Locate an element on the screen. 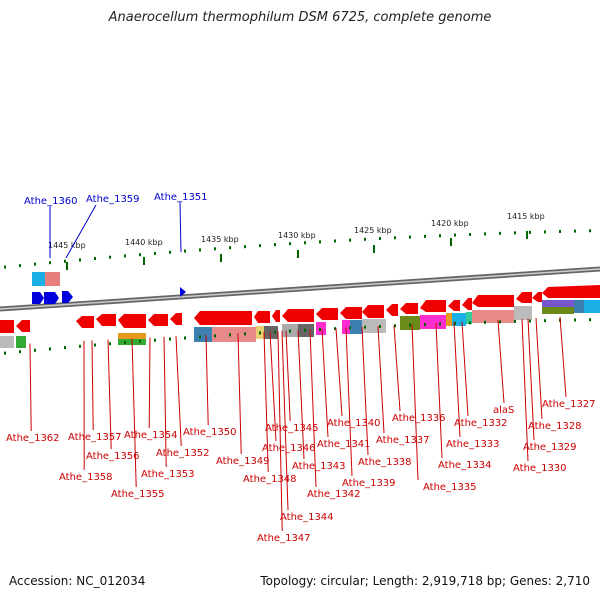 The width and height of the screenshot is (600, 600). gene-label: Athe_1342 is located at coordinates (334, 494).